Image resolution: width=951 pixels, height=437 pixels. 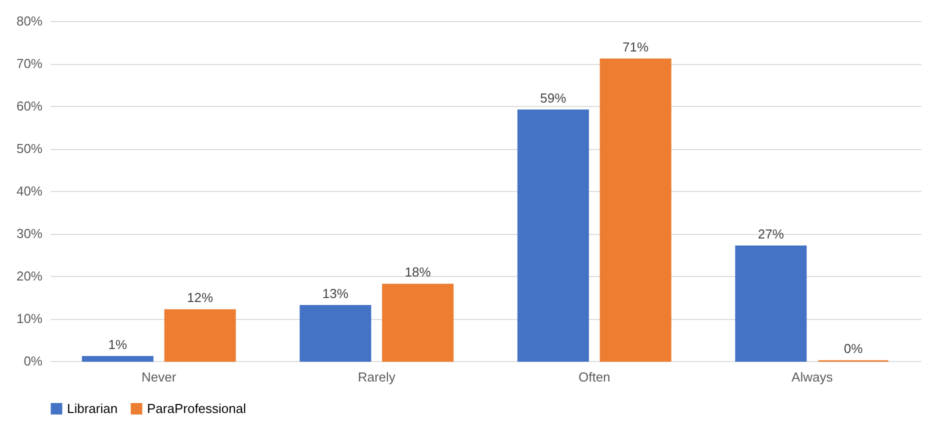 I want to click on legend-label: ParaProfessional, so click(x=196, y=408).